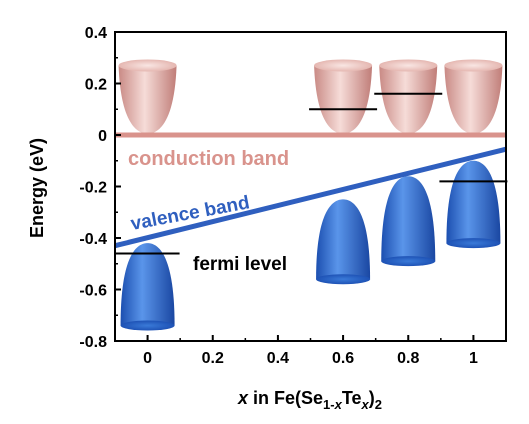 The image size is (529, 424). I want to click on x-axis-title-sub2: 2, so click(378, 404).